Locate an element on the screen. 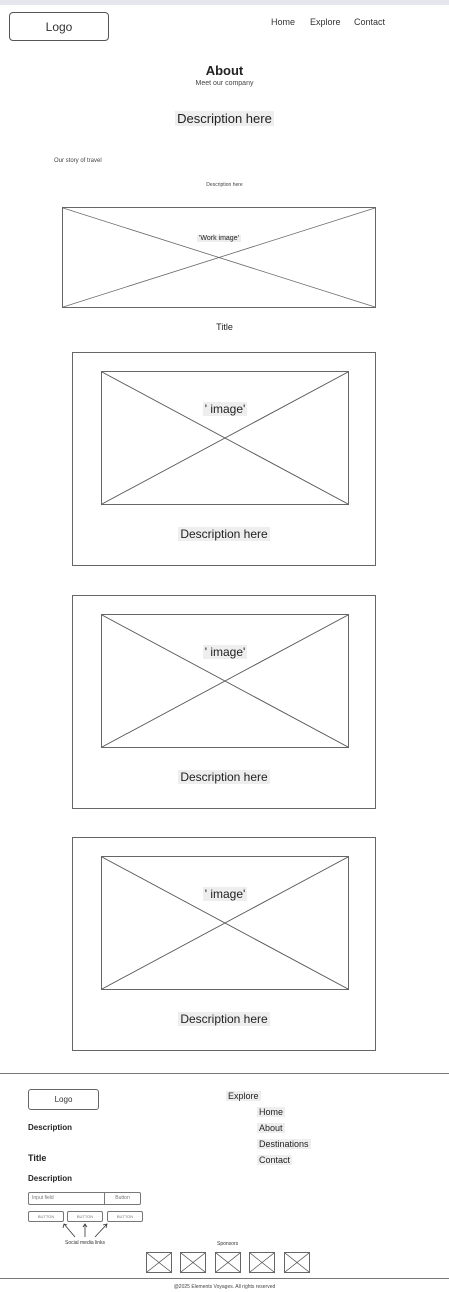 This screenshot has height=1292, width=449. footer-explore-title: Explore is located at coordinates (243, 1096).